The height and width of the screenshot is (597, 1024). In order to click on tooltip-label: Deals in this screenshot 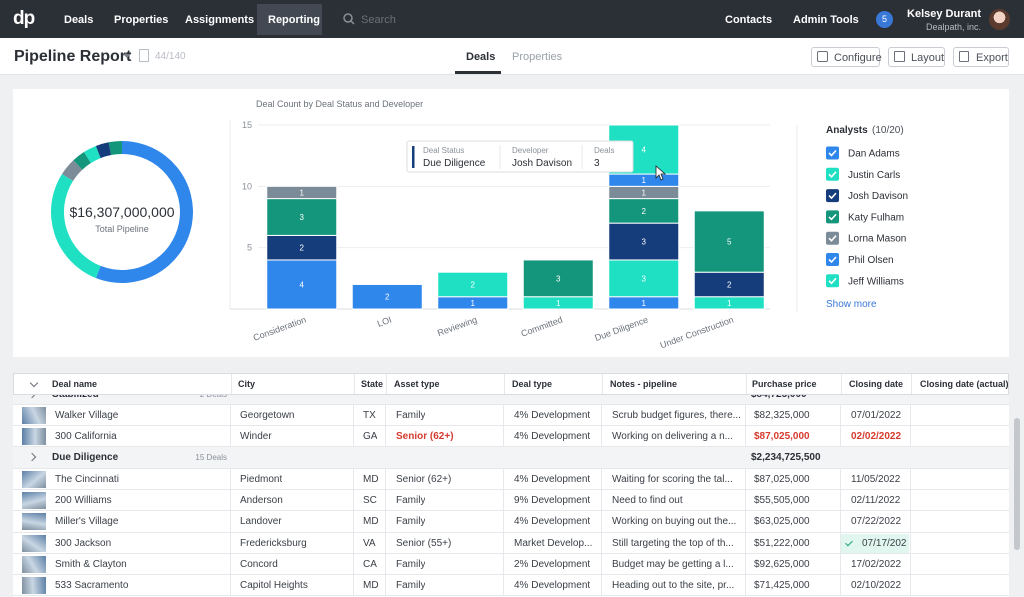, I will do `click(604, 150)`.